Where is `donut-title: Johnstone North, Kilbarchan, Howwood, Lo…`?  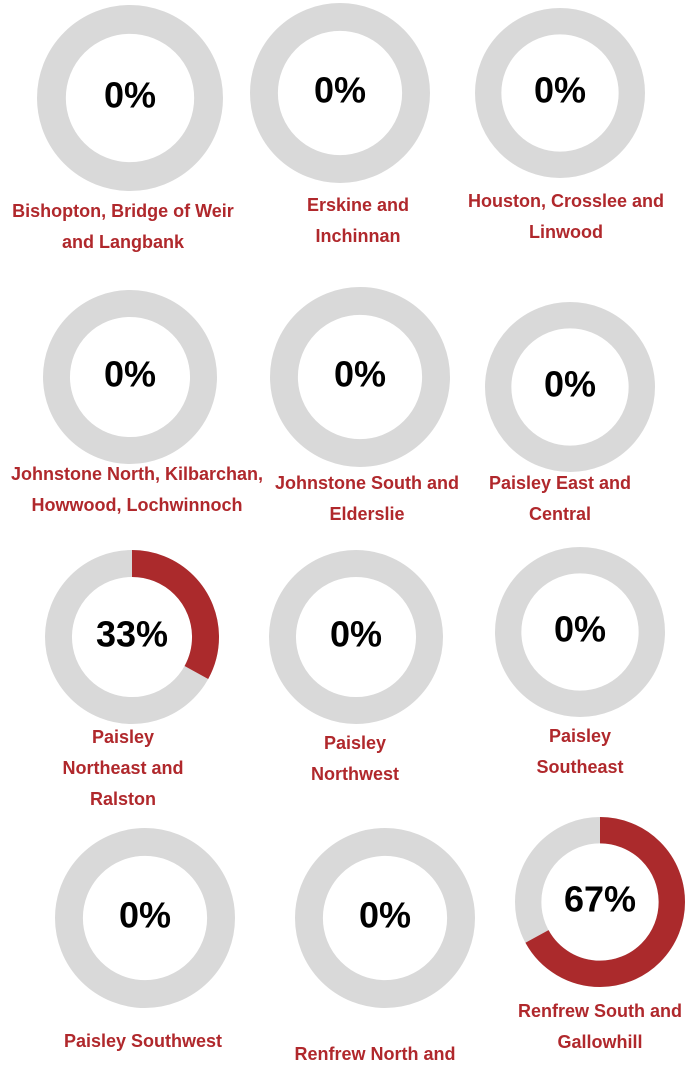
donut-title: Johnstone North, Kilbarchan, Howwood, Lo… is located at coordinates (137, 489).